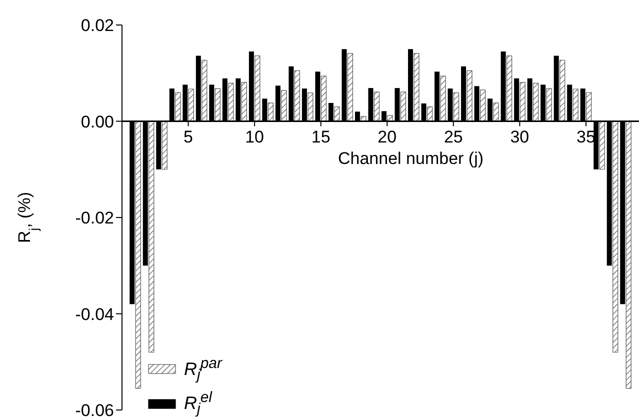 The height and width of the screenshot is (418, 639). I want to click on y-tick-label: -0.06, so click(94, 409).